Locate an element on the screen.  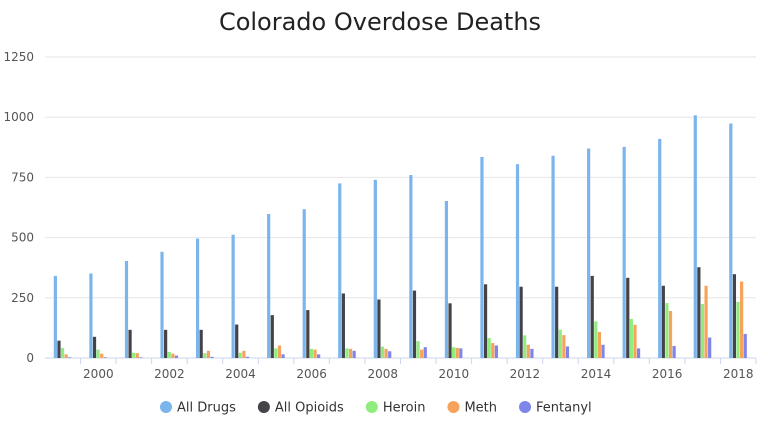
bar-fentanyl-2009 is located at coordinates (425, 352).